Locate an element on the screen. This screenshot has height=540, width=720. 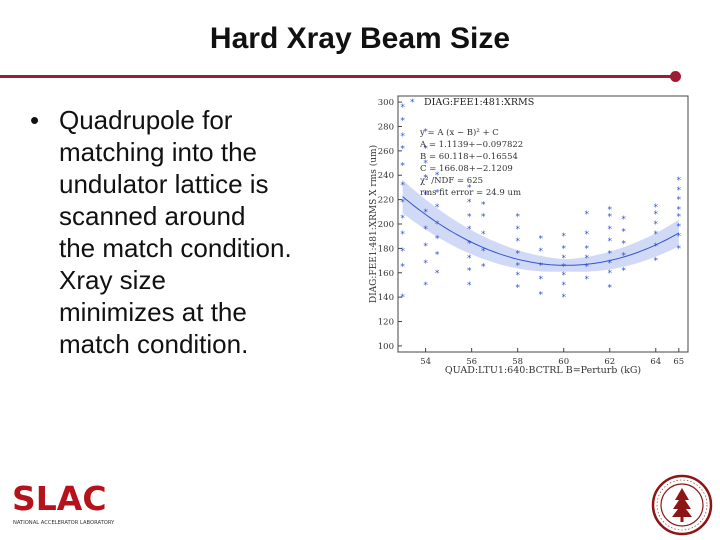
y-tick-label: 220 is located at coordinates (386, 201).